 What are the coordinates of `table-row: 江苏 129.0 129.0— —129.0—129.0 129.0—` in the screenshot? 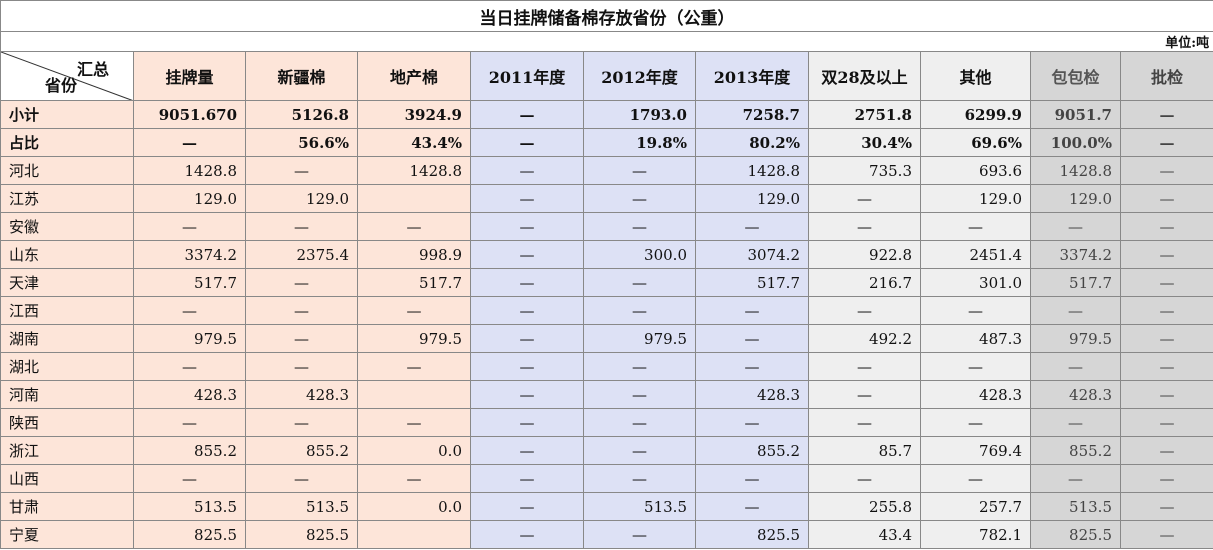 It's located at (606, 198).